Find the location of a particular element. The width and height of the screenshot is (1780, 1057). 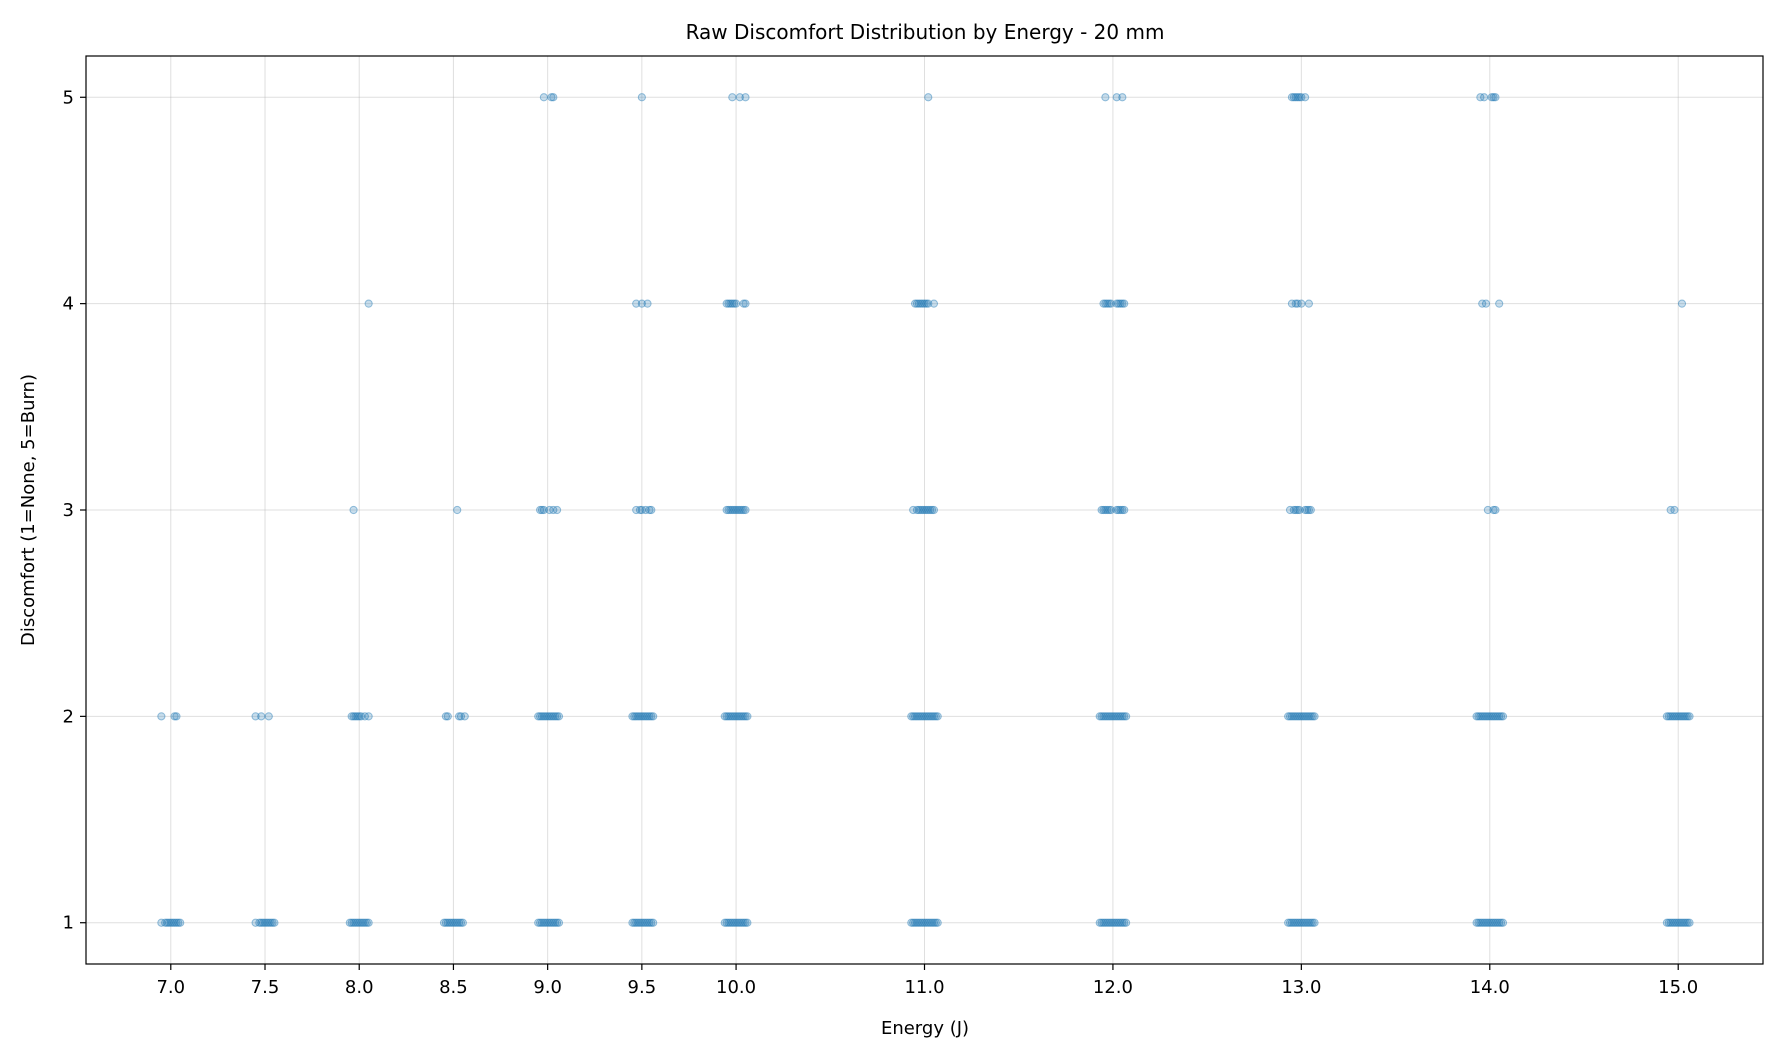

x-tick-label: 10.0 is located at coordinates (736, 987).